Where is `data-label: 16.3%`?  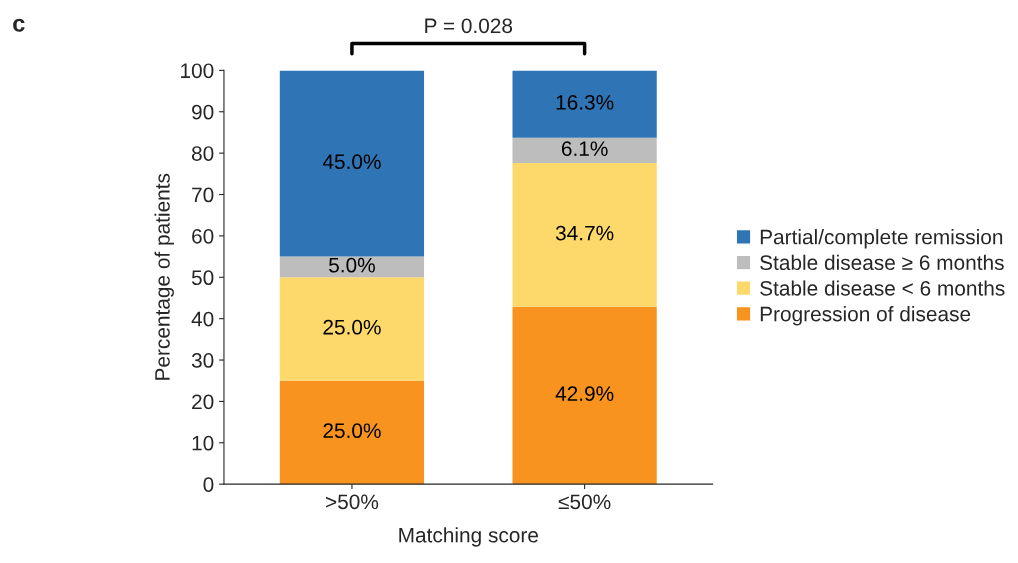 data-label: 16.3% is located at coordinates (585, 102).